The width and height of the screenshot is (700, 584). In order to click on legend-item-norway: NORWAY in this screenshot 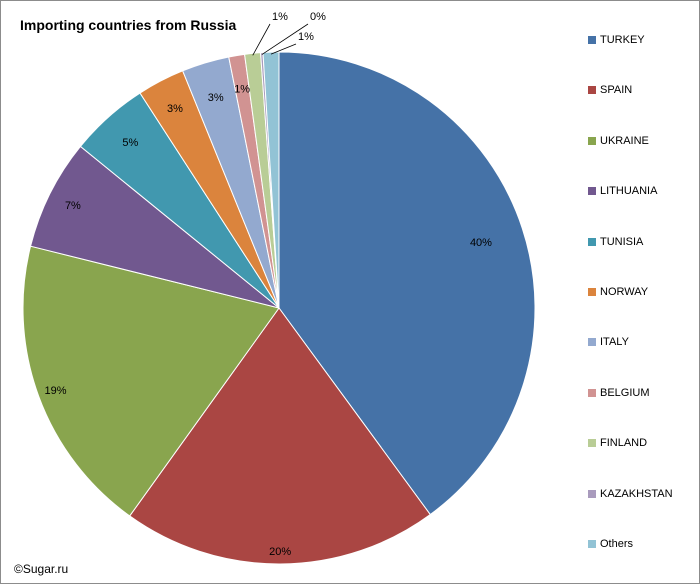, I will do `click(618, 292)`.